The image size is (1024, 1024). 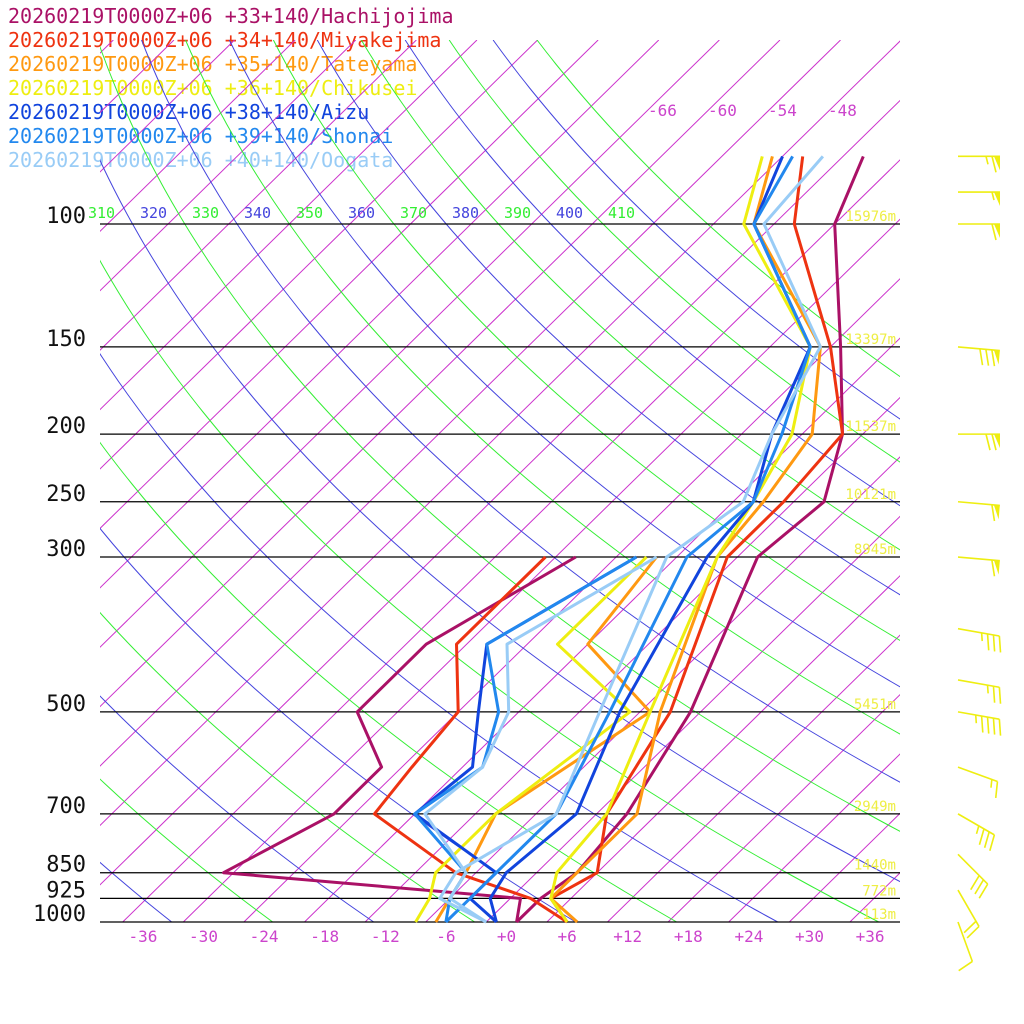 What do you see at coordinates (569, 213) in the screenshot?
I see `theta-label: 400` at bounding box center [569, 213].